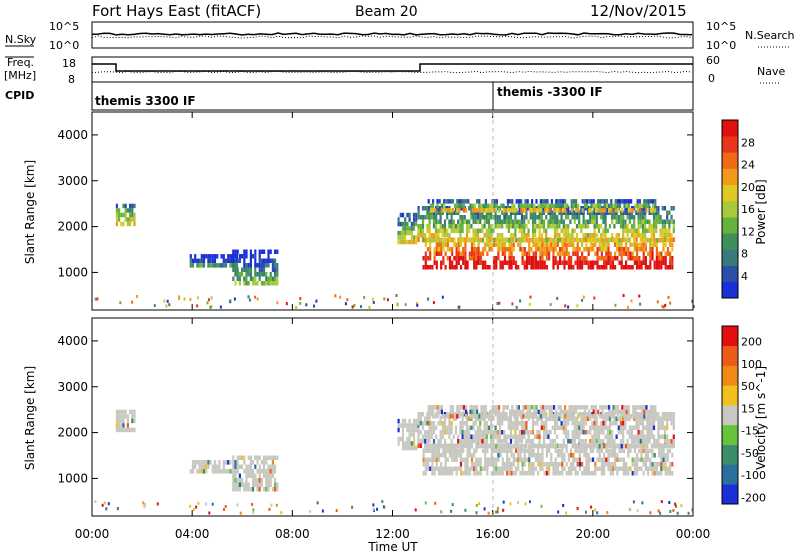 This screenshot has width=800, height=554. I want to click on colorbar-swatch, so click(730, 434).